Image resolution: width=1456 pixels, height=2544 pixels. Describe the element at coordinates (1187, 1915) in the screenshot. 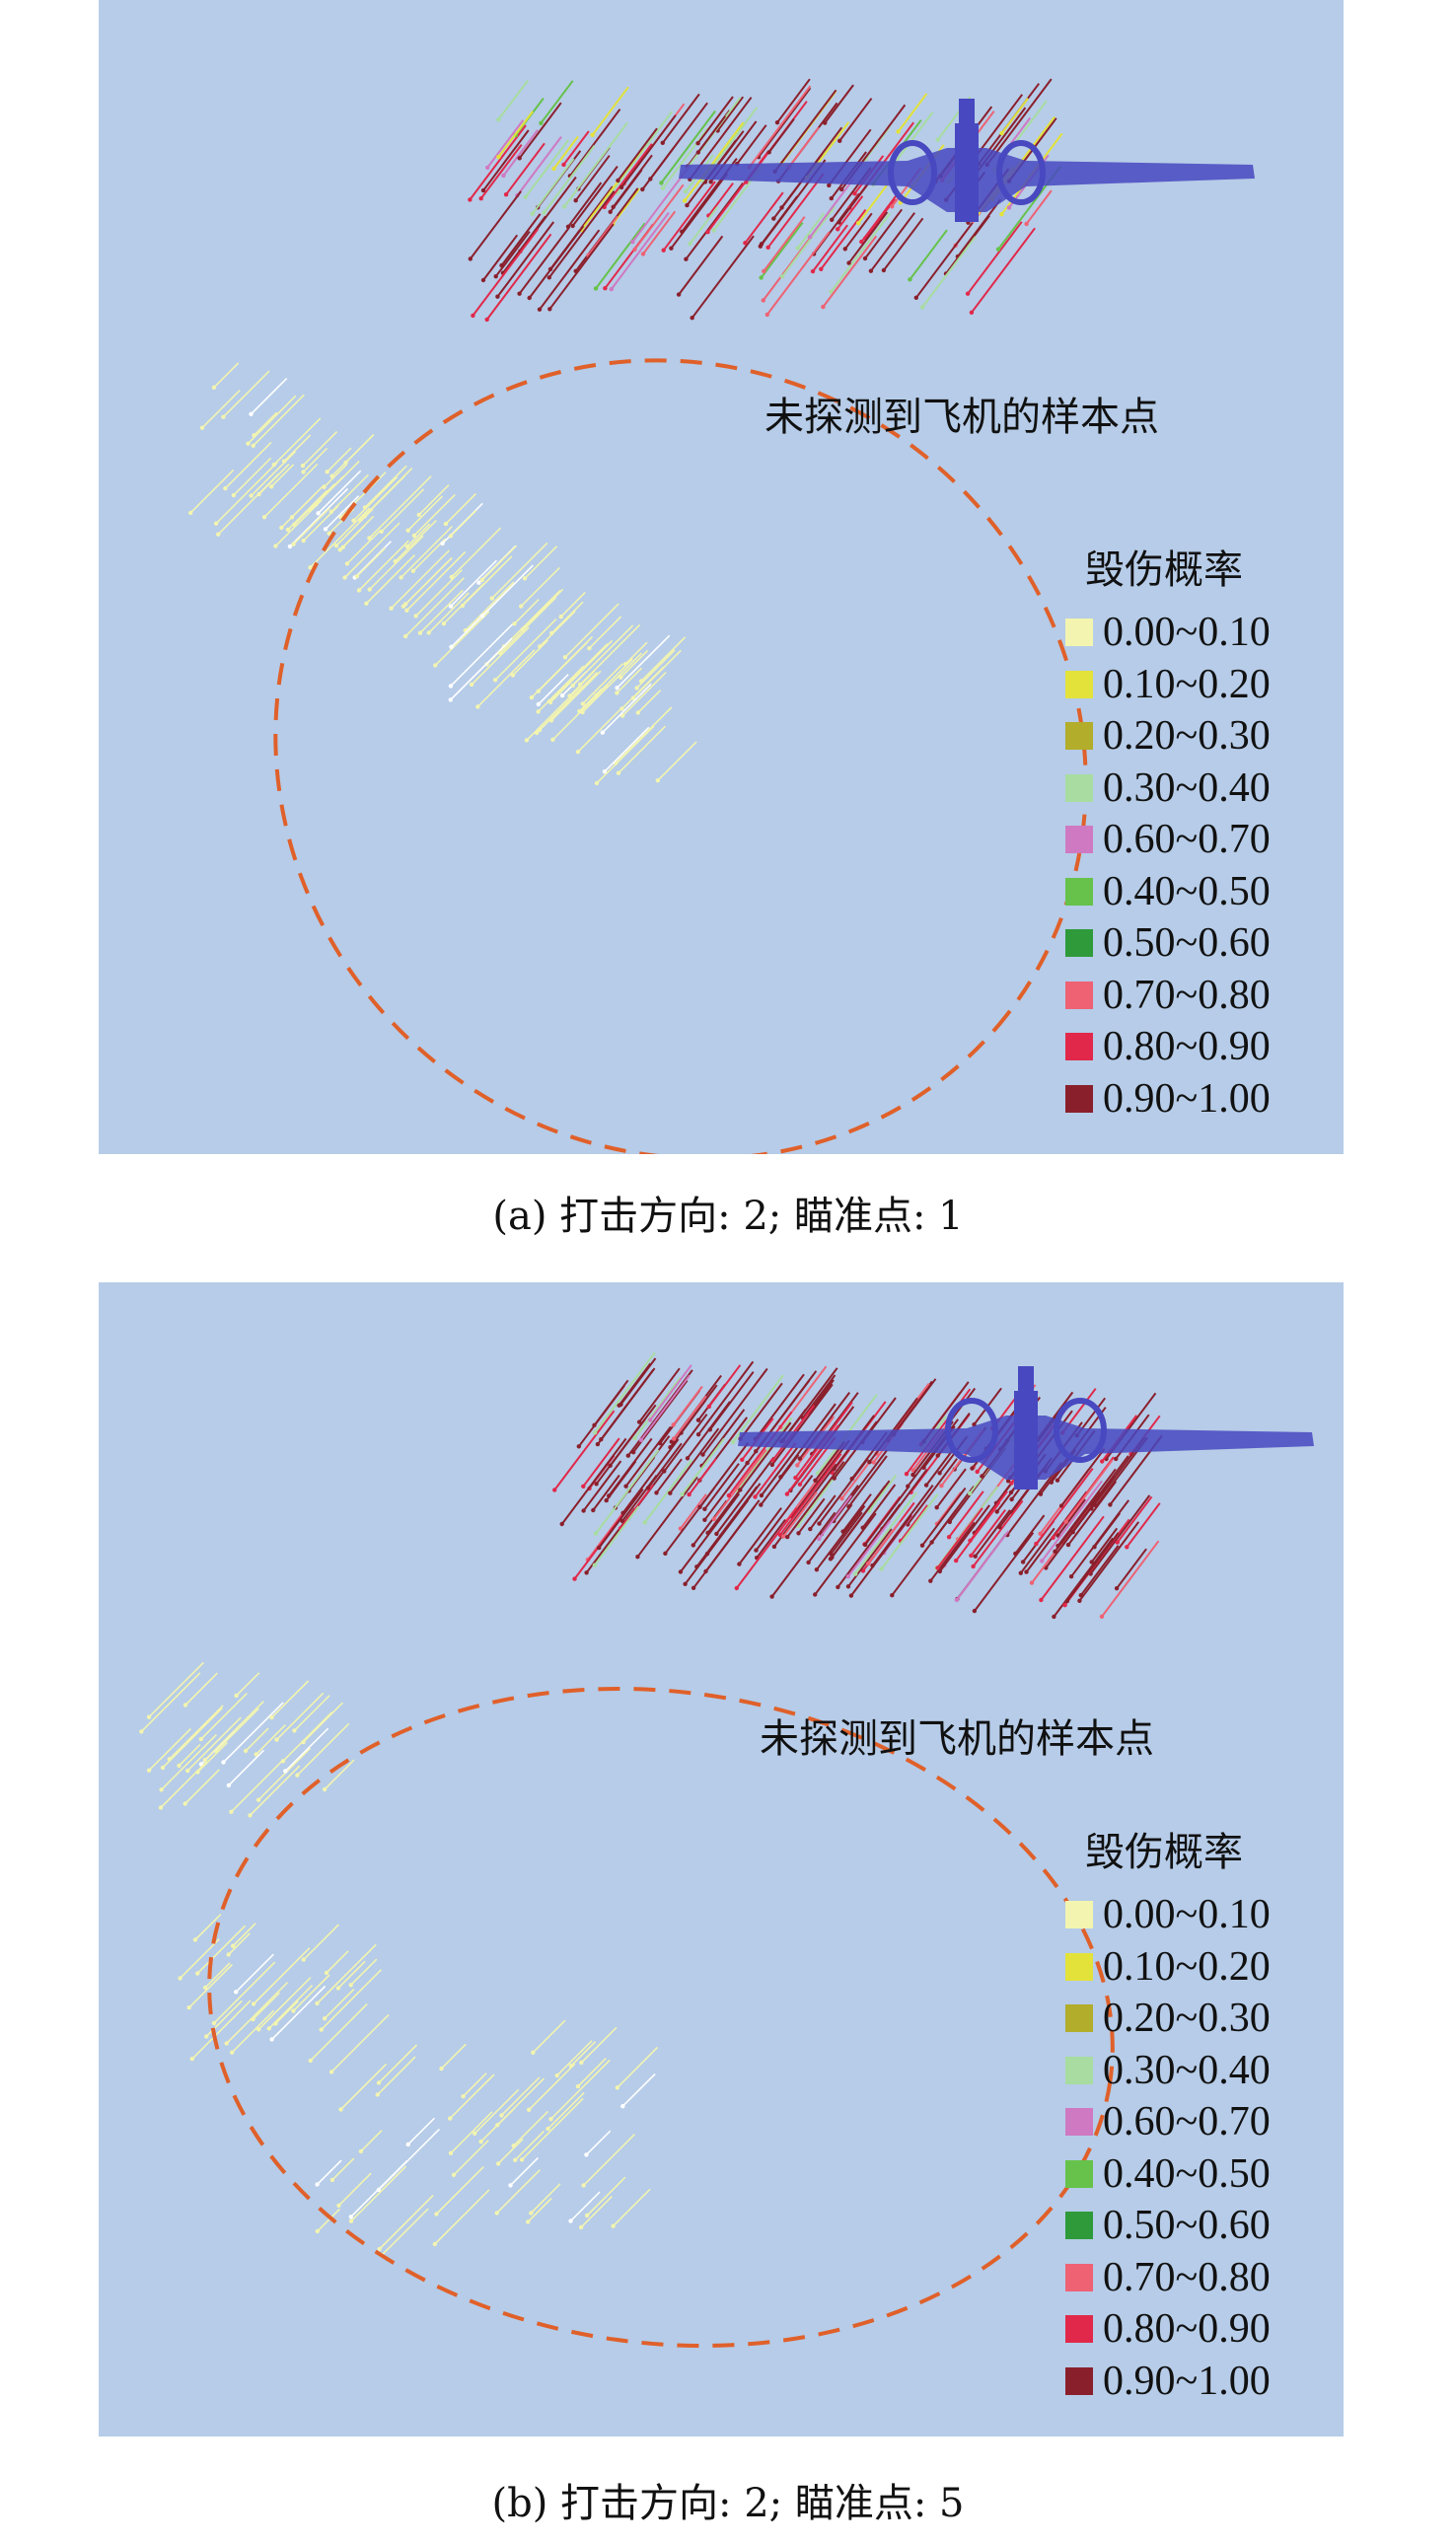

I see `legend-label: 0.00~0.10` at that location.